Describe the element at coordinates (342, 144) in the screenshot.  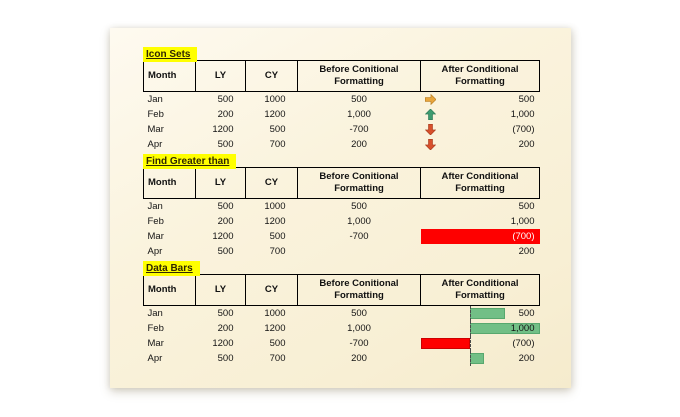
I see `table-row: Apr 500 700 200 200` at that location.